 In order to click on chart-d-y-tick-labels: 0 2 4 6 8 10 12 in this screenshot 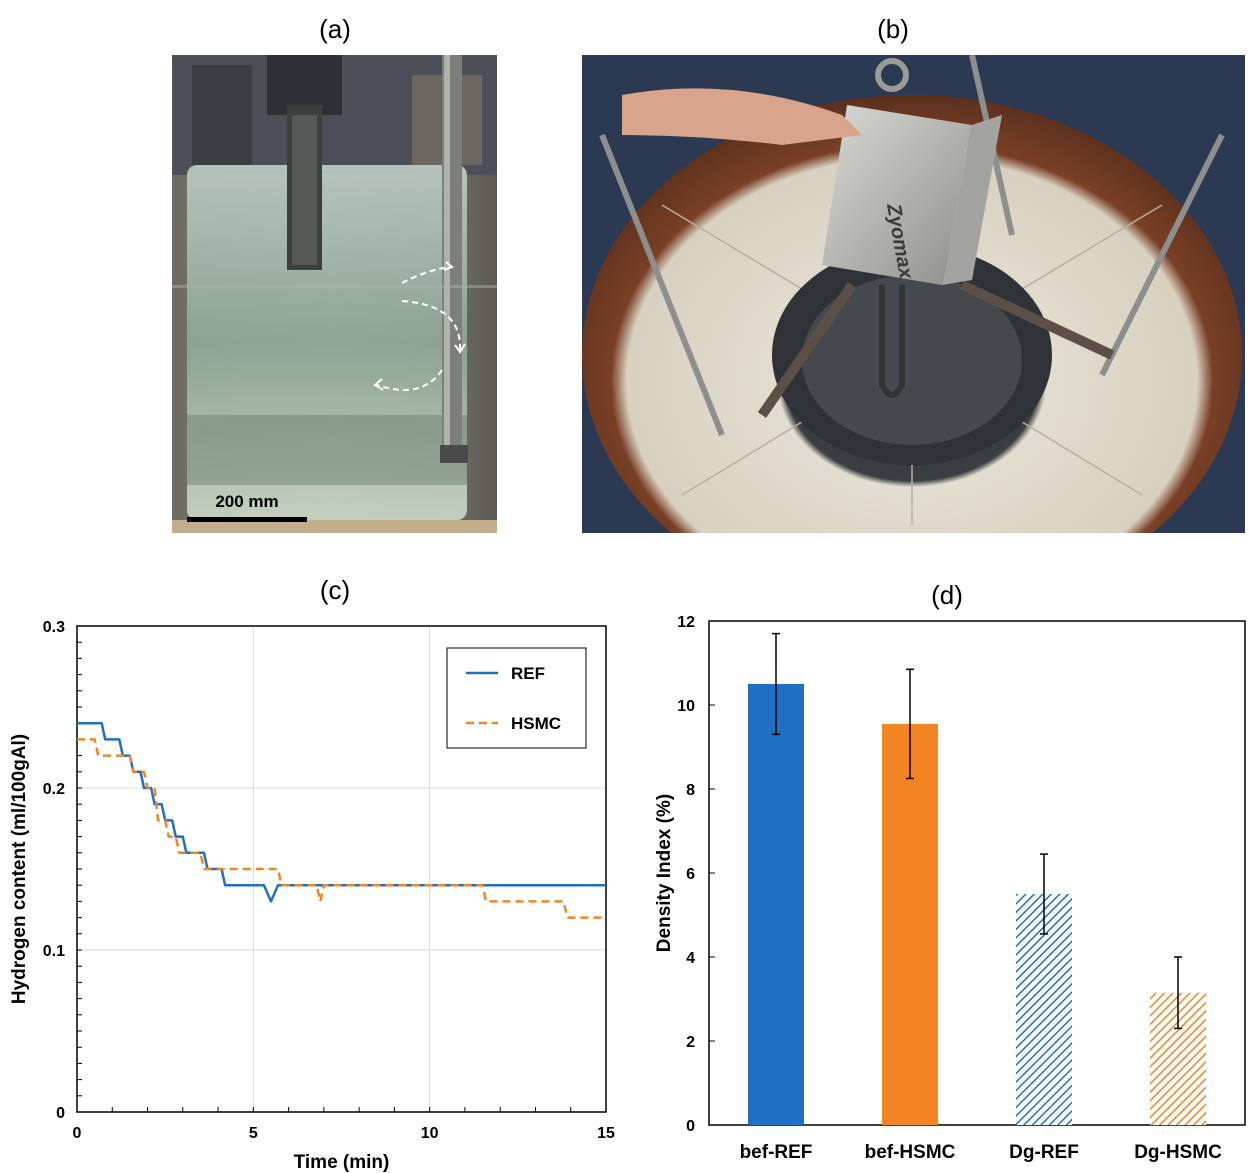, I will do `click(696, 874)`.